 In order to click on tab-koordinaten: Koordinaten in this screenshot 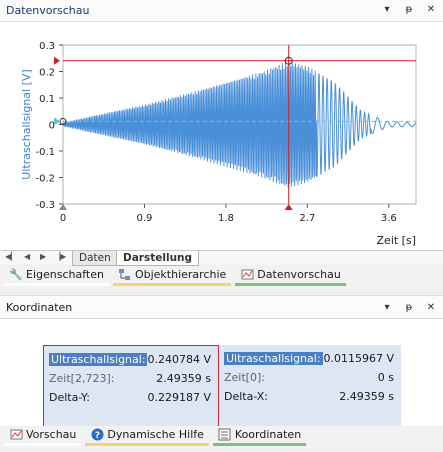, I will do `click(259, 436)`.